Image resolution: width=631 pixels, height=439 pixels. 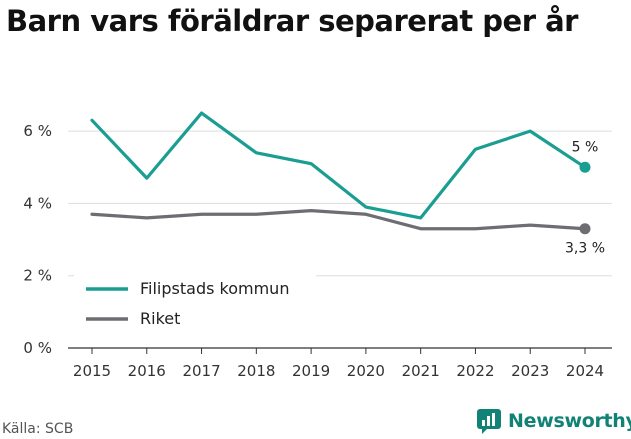 I want to click on x-tick-label: 2016, so click(x=147, y=371).